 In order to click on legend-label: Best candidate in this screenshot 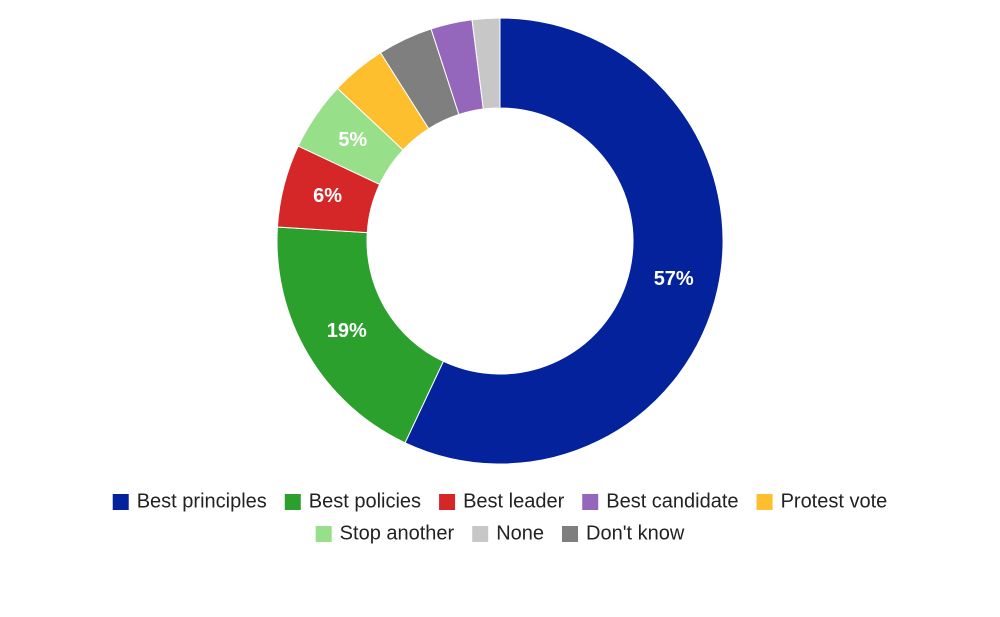, I will do `click(672, 501)`.